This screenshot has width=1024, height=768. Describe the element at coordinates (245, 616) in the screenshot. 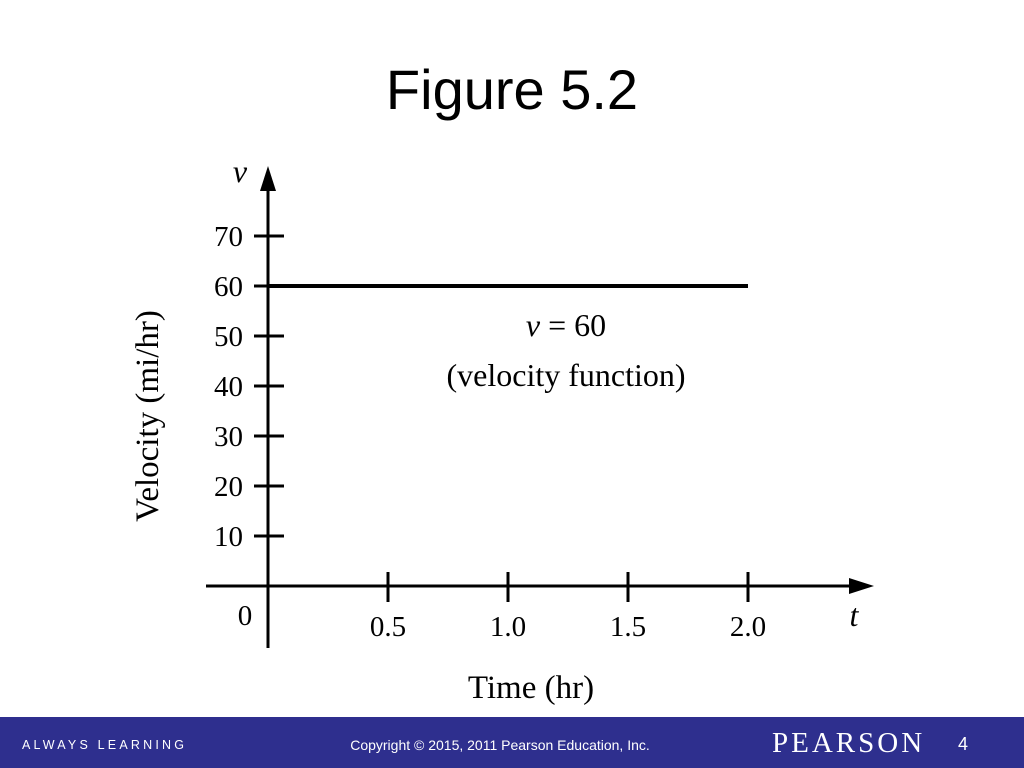

I see `origin-label: 0` at that location.